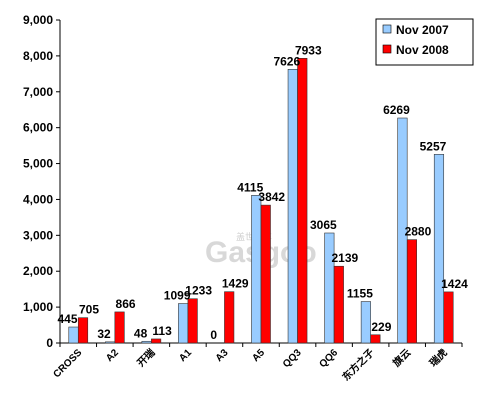  Describe the element at coordinates (38, 56) in the screenshot. I see `y-tick-label: 8,000` at that location.